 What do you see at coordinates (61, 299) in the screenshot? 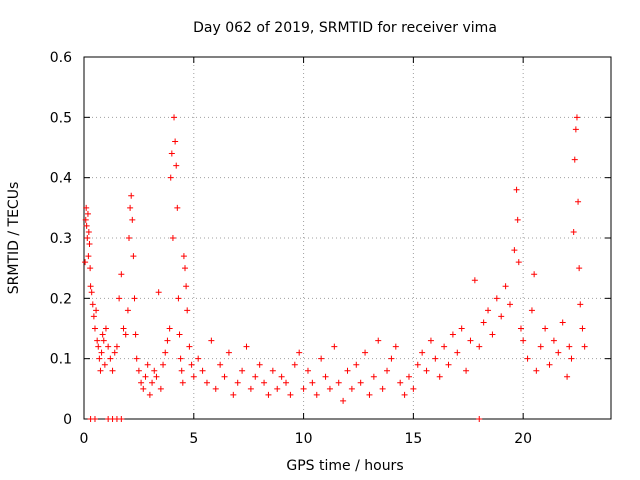
I see `y-tick-label: 0.2` at bounding box center [61, 299].